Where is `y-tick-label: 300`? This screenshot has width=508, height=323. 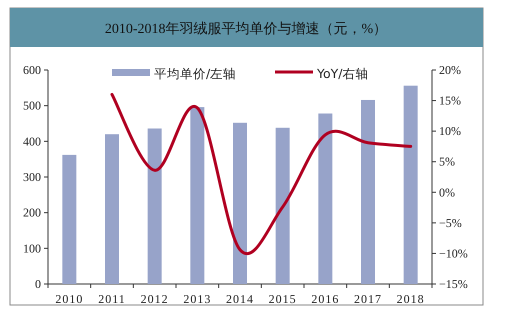 y-tick-label: 300 is located at coordinates (32, 177).